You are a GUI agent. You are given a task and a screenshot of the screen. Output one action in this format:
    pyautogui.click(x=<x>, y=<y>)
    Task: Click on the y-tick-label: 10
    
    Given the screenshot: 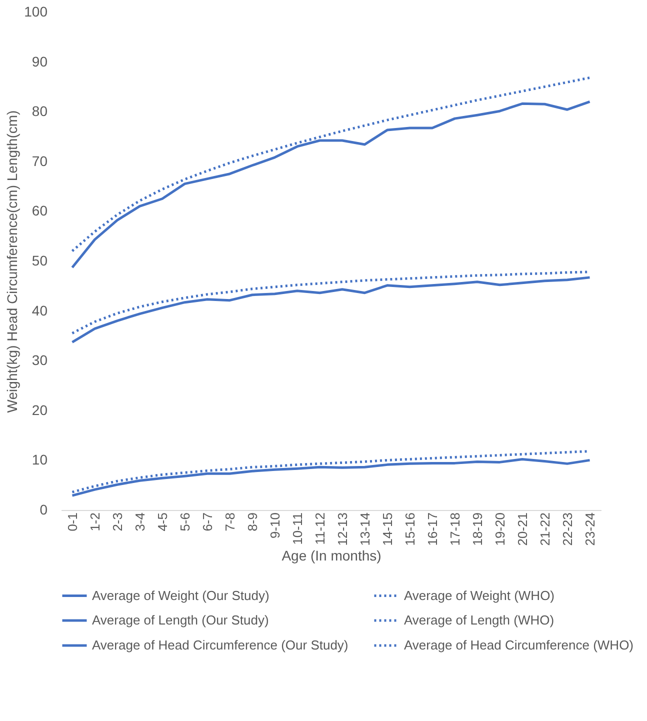 What is the action you would take?
    pyautogui.click(x=40, y=460)
    